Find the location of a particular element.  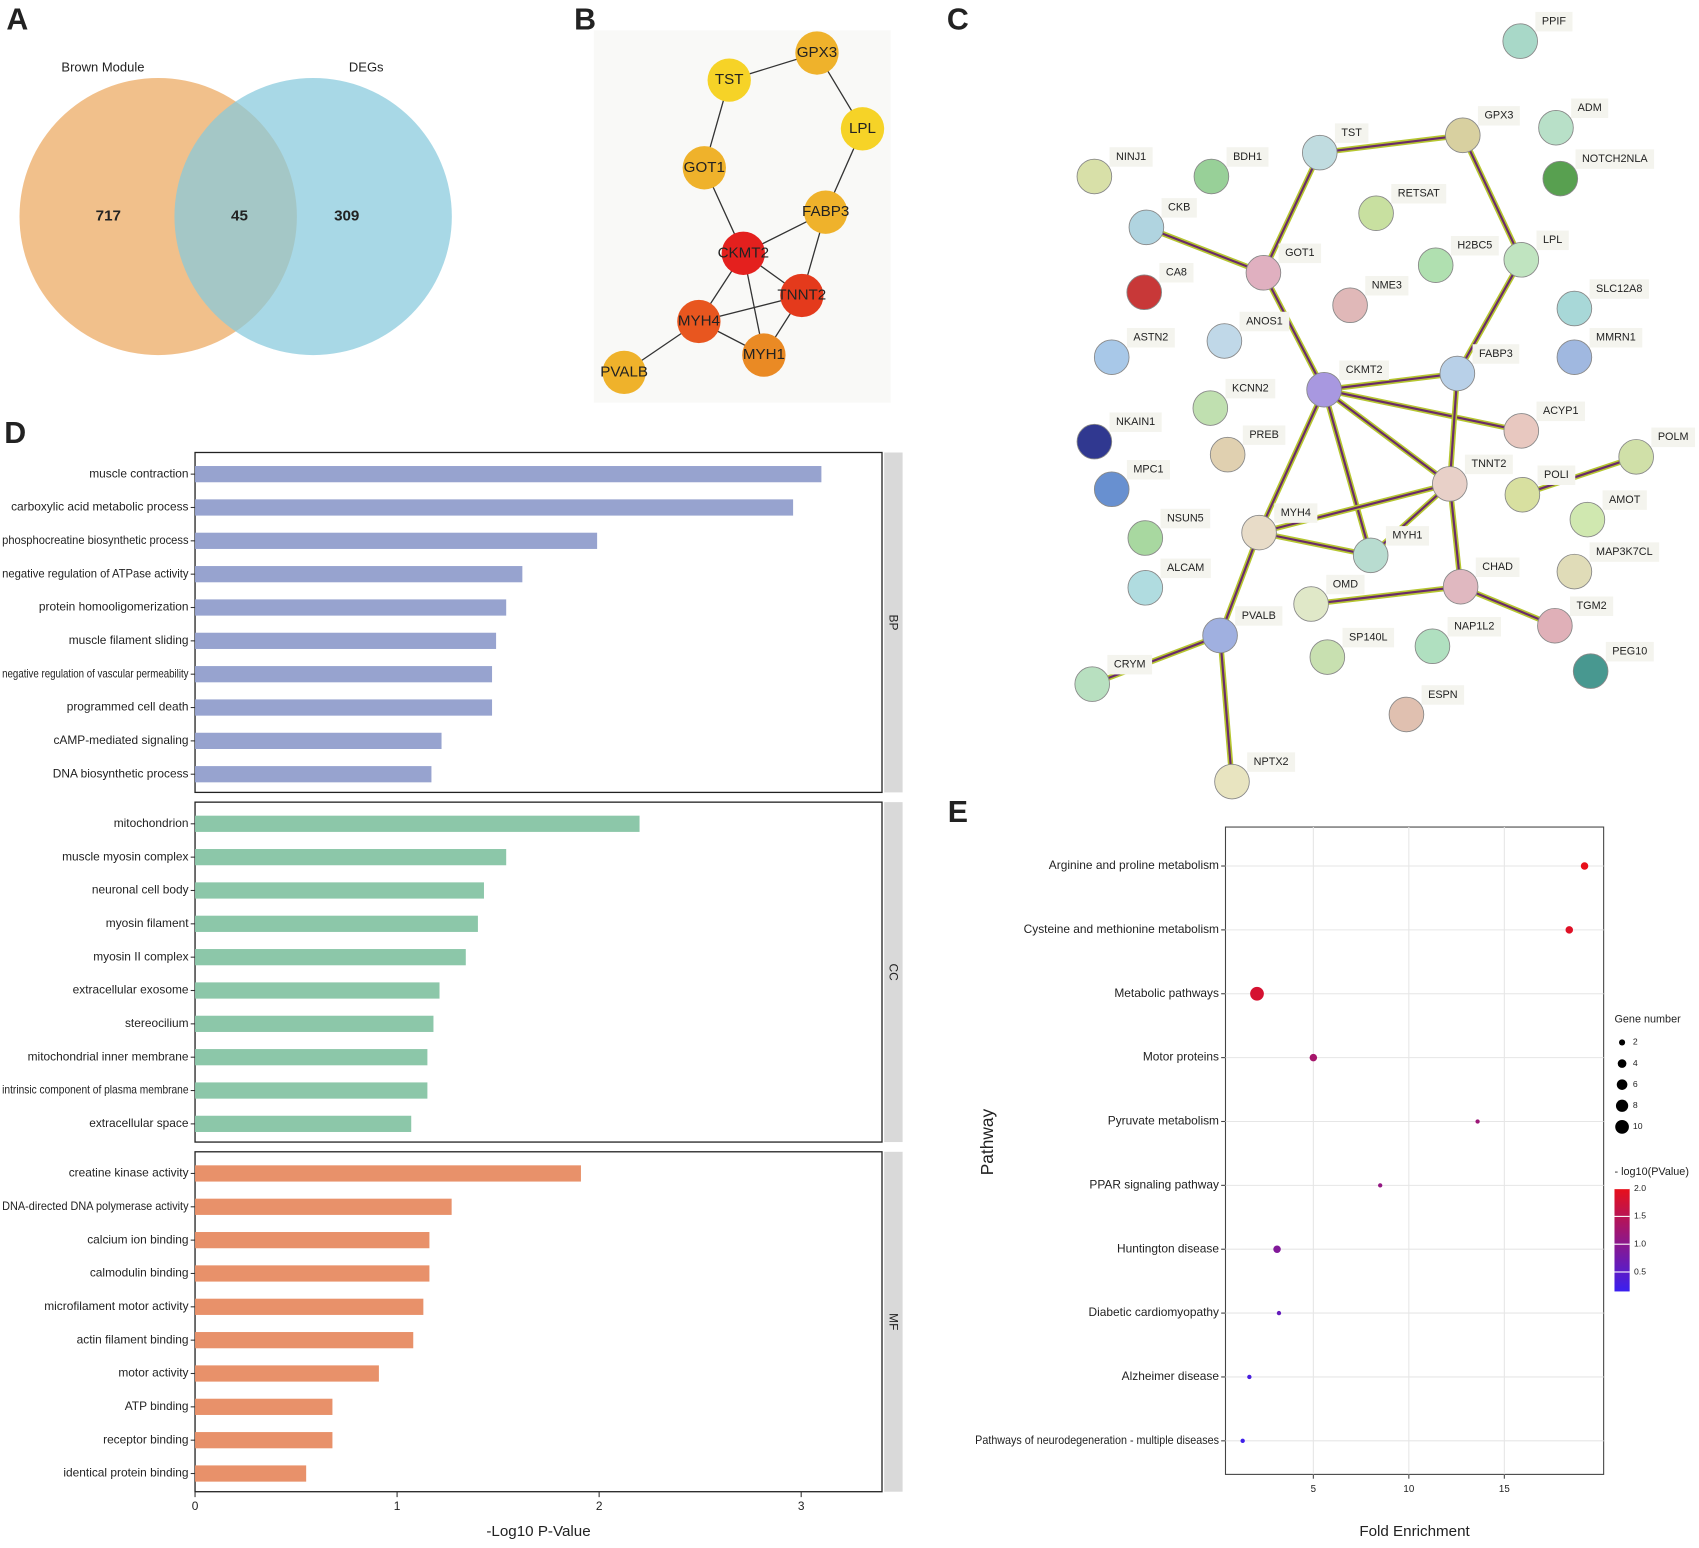

y-tick-label: programmed cell death is located at coordinates (128, 707).